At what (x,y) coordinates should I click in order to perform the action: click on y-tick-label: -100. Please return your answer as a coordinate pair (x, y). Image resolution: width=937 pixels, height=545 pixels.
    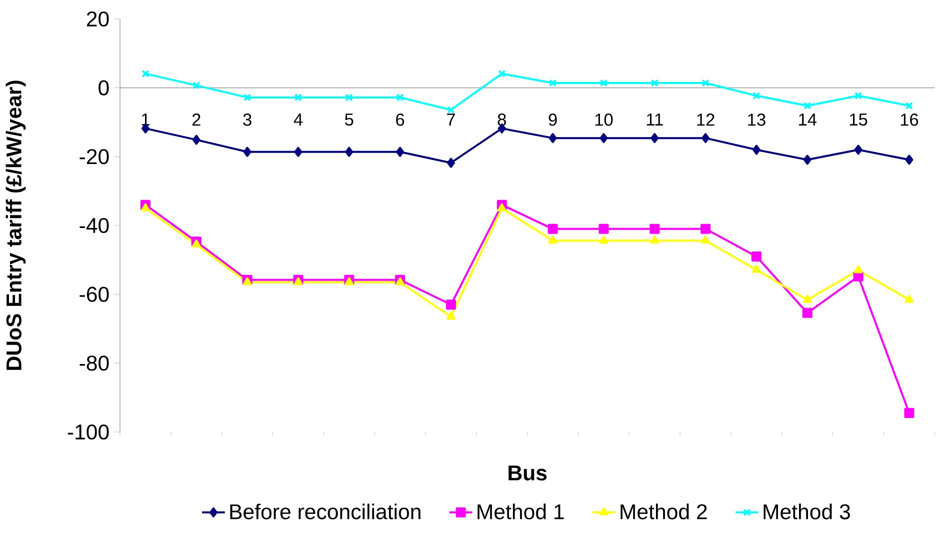
    Looking at the image, I should click on (88, 432).